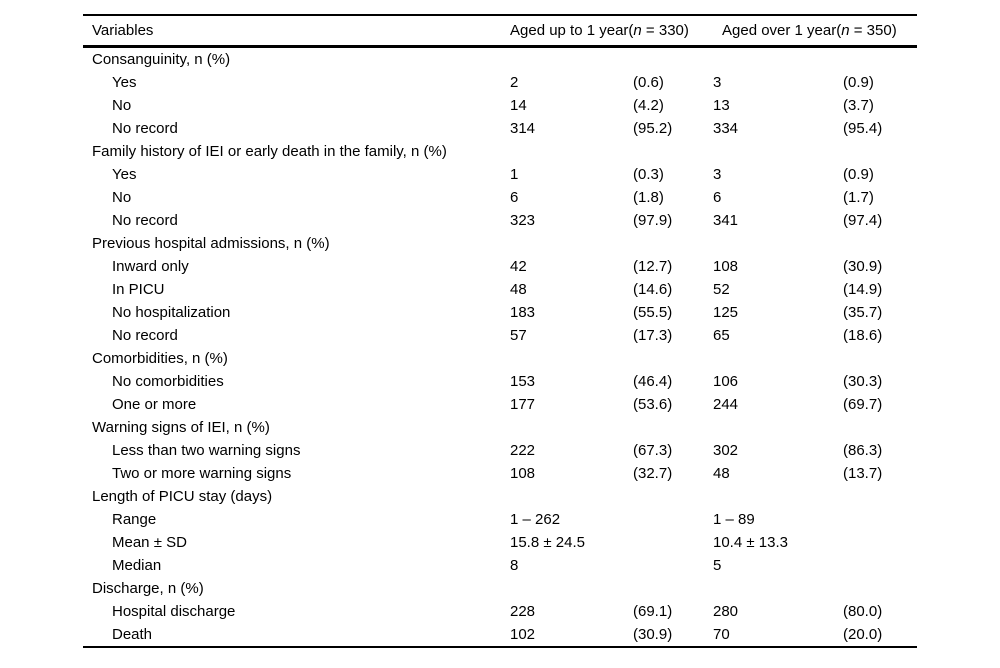  What do you see at coordinates (500, 105) in the screenshot?
I see `table-row: No 14 (4.2) 13 (3.7)` at bounding box center [500, 105].